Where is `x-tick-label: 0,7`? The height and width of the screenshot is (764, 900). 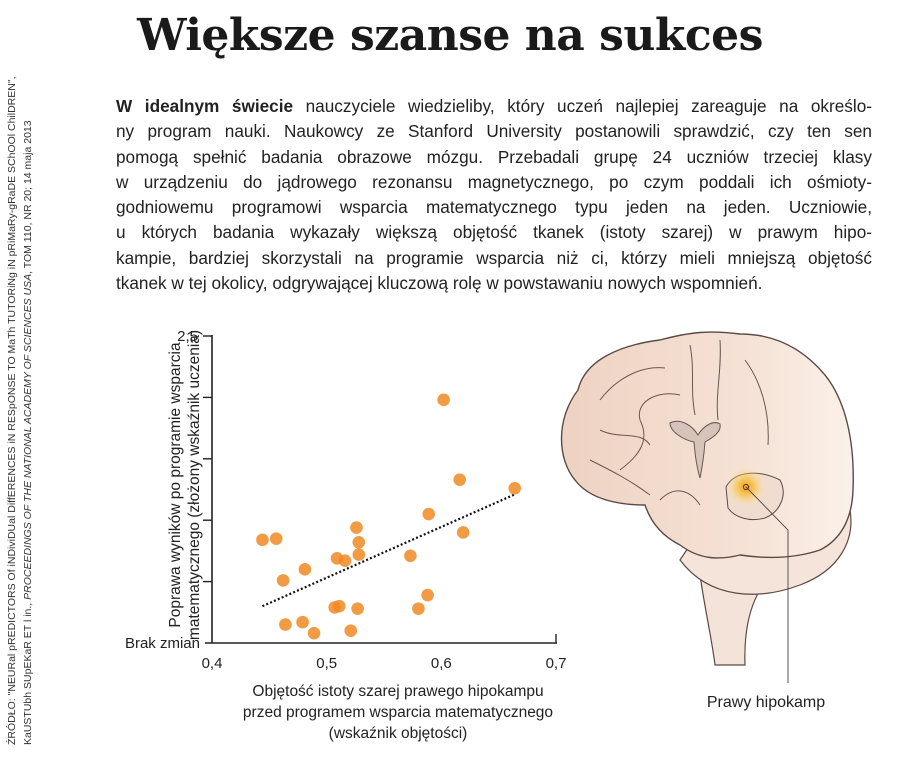 x-tick-label: 0,7 is located at coordinates (556, 663).